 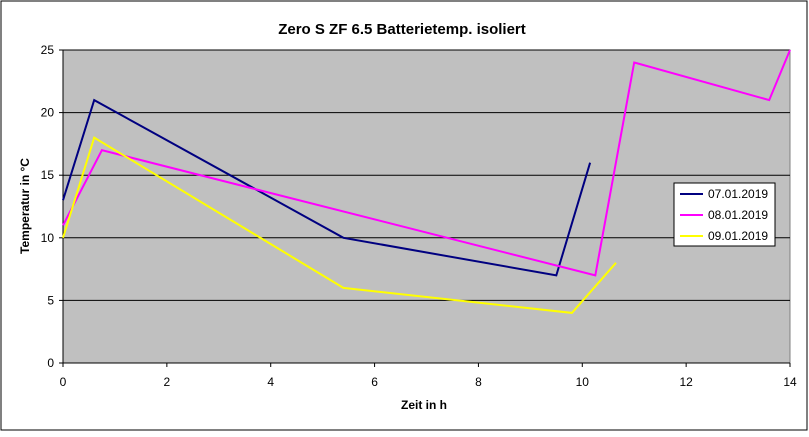 What do you see at coordinates (270, 382) in the screenshot?
I see `x-tick-label: 4` at bounding box center [270, 382].